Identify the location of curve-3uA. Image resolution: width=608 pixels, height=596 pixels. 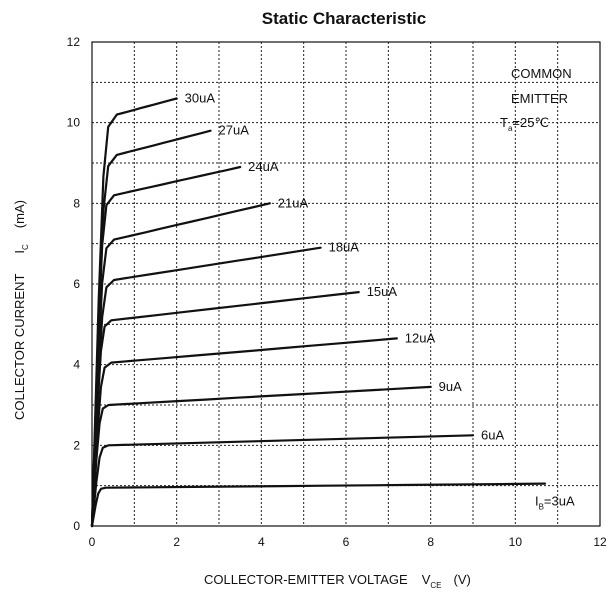
(318, 505).